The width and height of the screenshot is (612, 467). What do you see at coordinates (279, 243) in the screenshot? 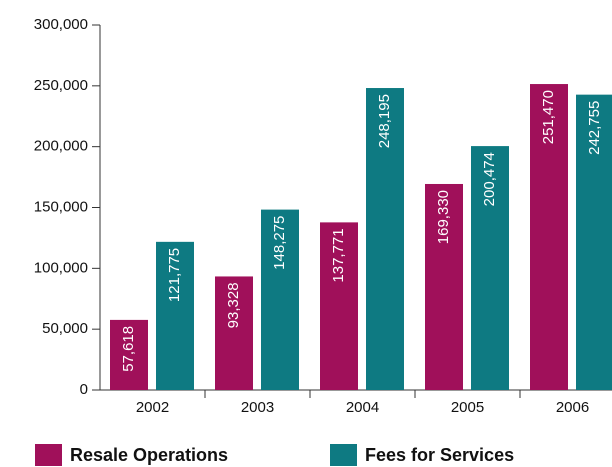
I see `value-label: 148,275` at bounding box center [279, 243].